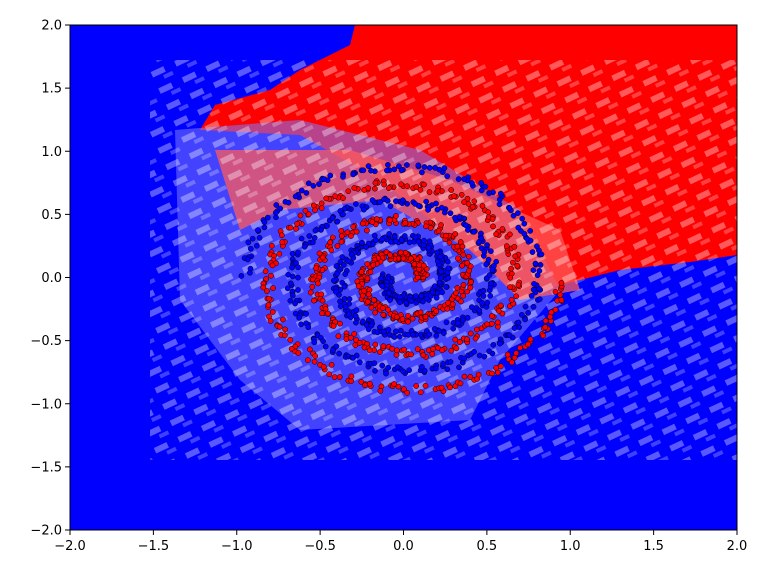 The image size is (768, 576). I want to click on x-tick-label: 0.0, so click(403, 546).